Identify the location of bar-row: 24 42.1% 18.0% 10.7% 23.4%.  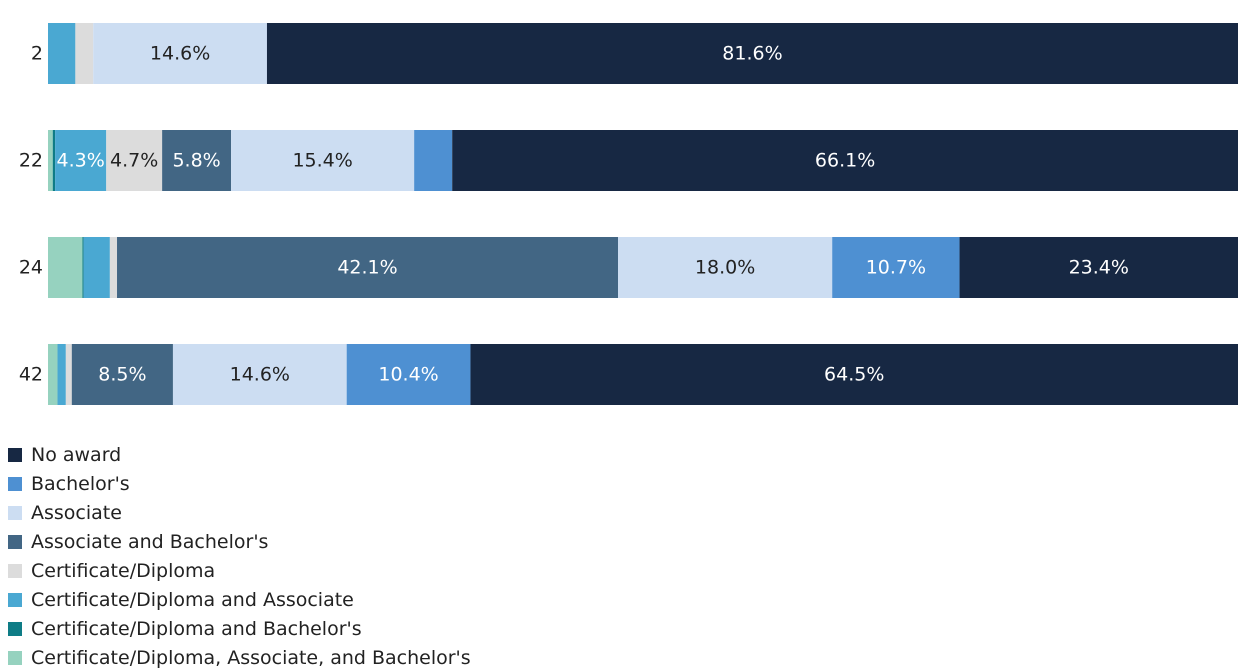
(628, 267).